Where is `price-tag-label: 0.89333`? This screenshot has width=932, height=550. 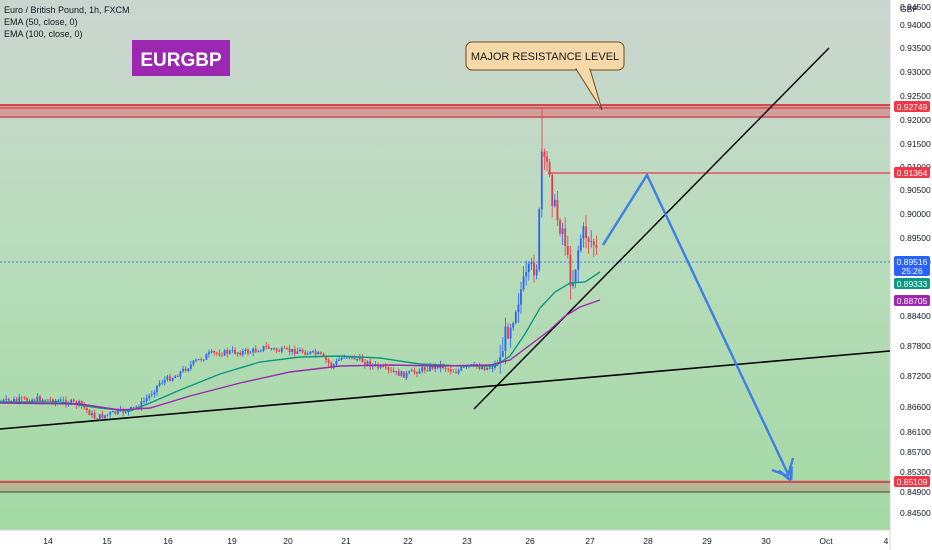
price-tag-label: 0.89333 is located at coordinates (912, 284).